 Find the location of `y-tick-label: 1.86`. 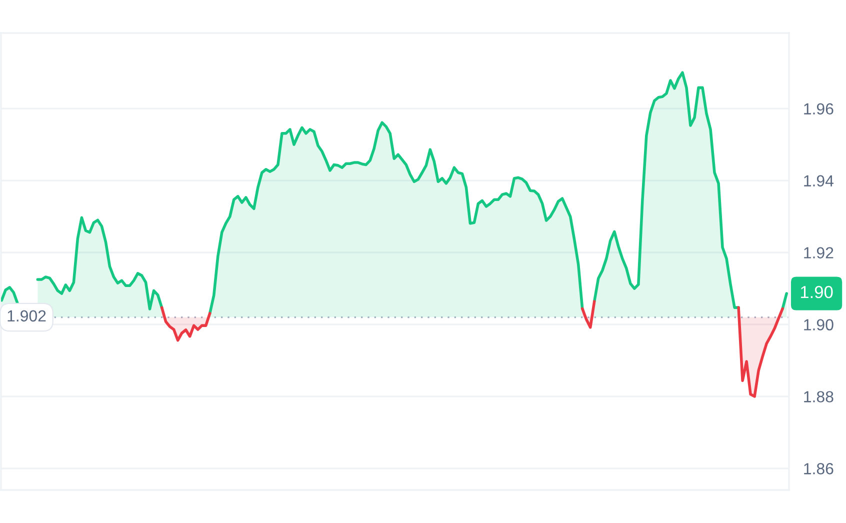

y-tick-label: 1.86 is located at coordinates (819, 468).